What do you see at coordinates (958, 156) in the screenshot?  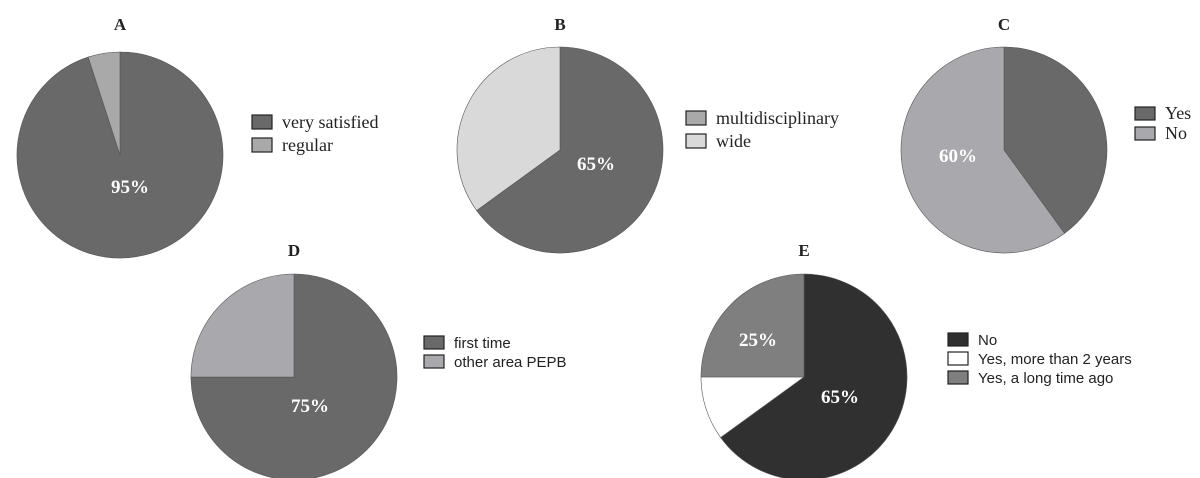 I see `slice-percent-label: 60%` at bounding box center [958, 156].